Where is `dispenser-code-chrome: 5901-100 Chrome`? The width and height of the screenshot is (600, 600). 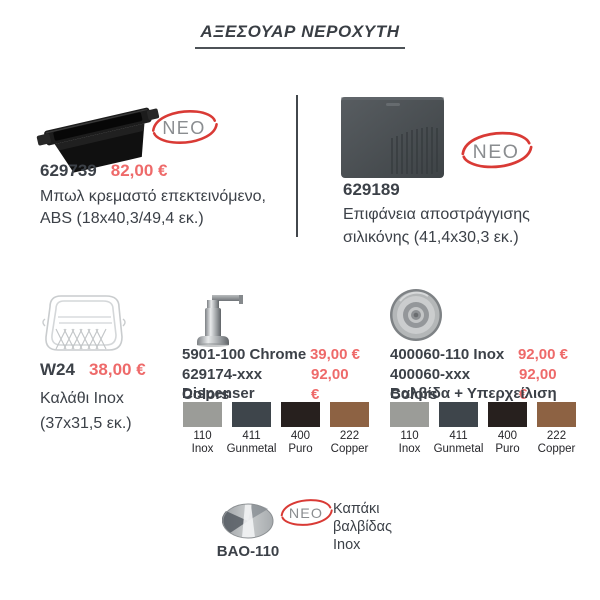 dispenser-code-chrome: 5901-100 Chrome is located at coordinates (244, 354).